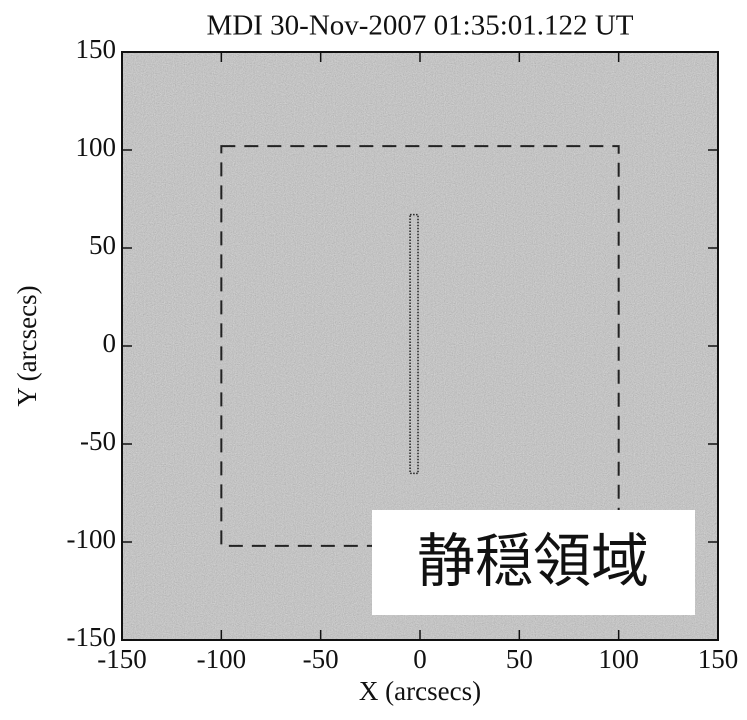 The image size is (747, 720). What do you see at coordinates (321, 659) in the screenshot?
I see `x-tick-label: -50` at bounding box center [321, 659].